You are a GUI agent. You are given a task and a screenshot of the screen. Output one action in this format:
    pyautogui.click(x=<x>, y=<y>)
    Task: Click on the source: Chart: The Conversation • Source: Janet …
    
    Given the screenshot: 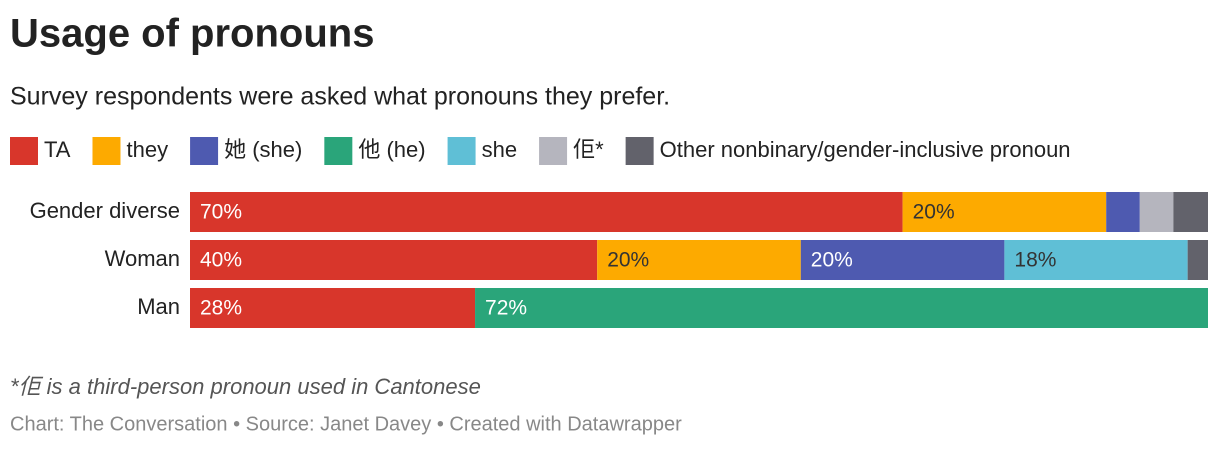 What is the action you would take?
    pyautogui.click(x=346, y=424)
    